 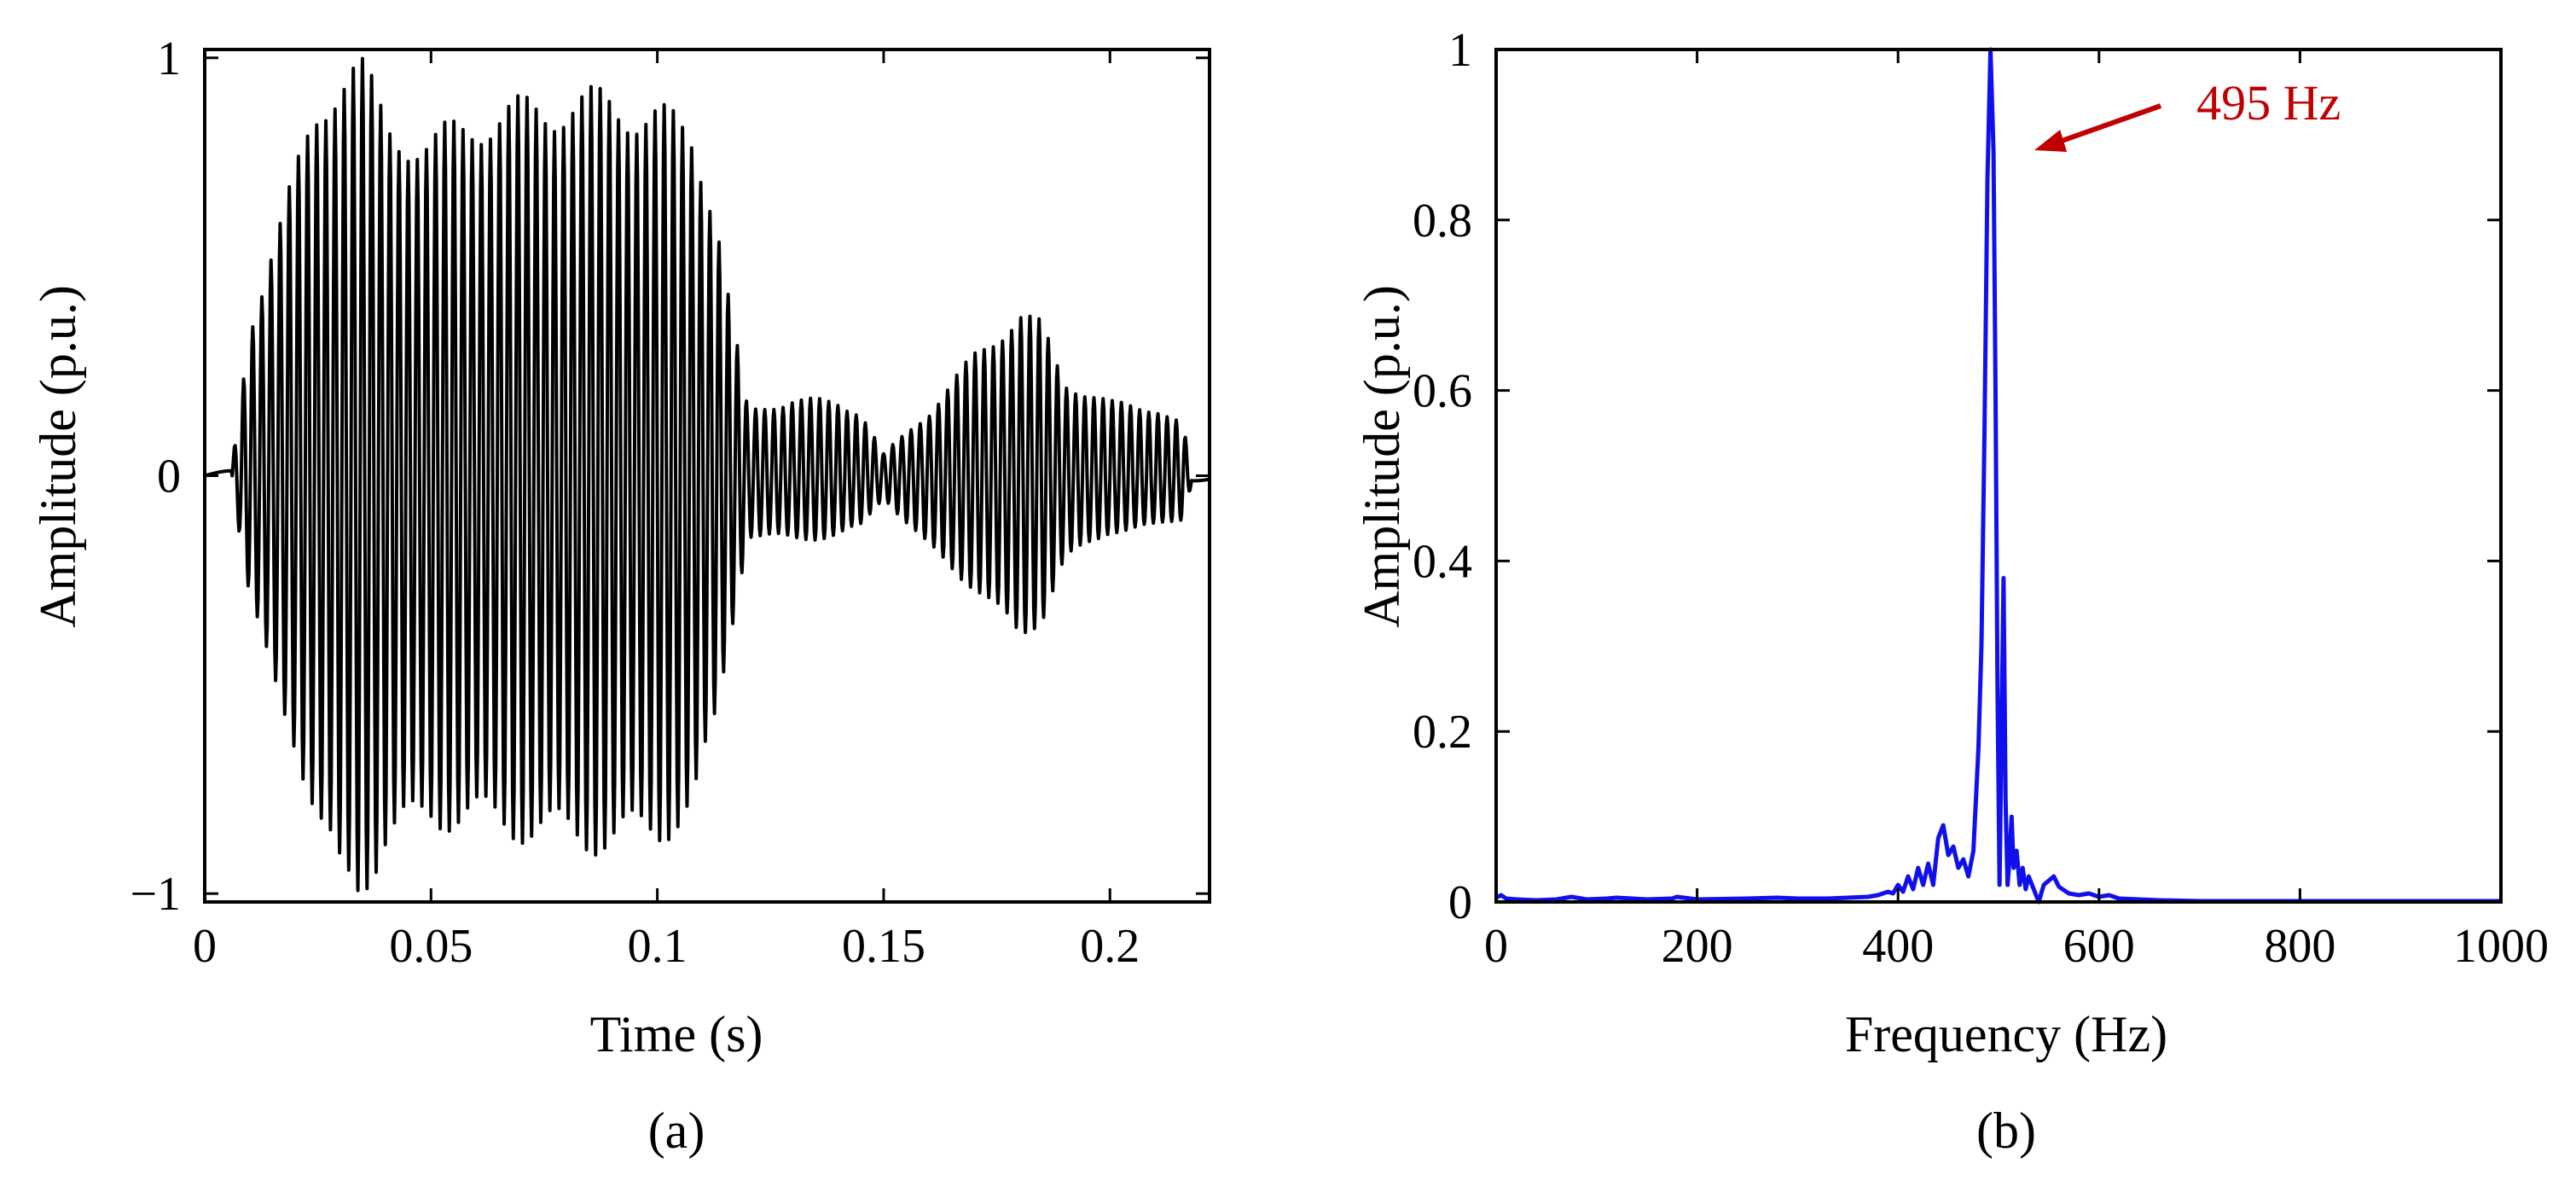 I want to click on panel-b-1-x-tick-label: 600, so click(x=2099, y=946).